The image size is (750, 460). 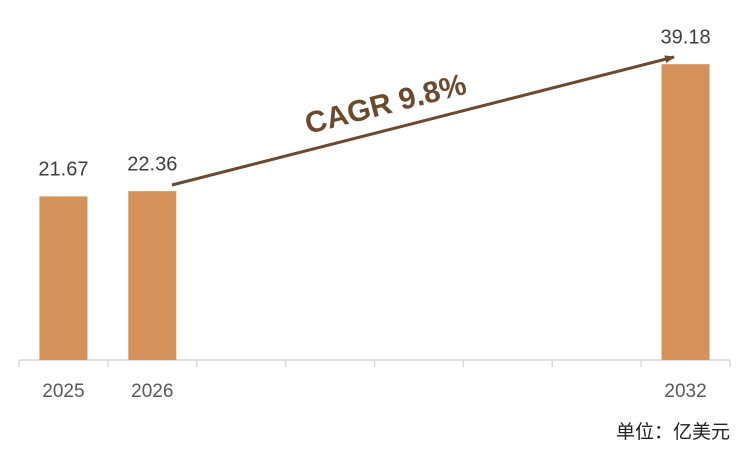 What do you see at coordinates (63, 391) in the screenshot?
I see `x-tick-label: 2025` at bounding box center [63, 391].